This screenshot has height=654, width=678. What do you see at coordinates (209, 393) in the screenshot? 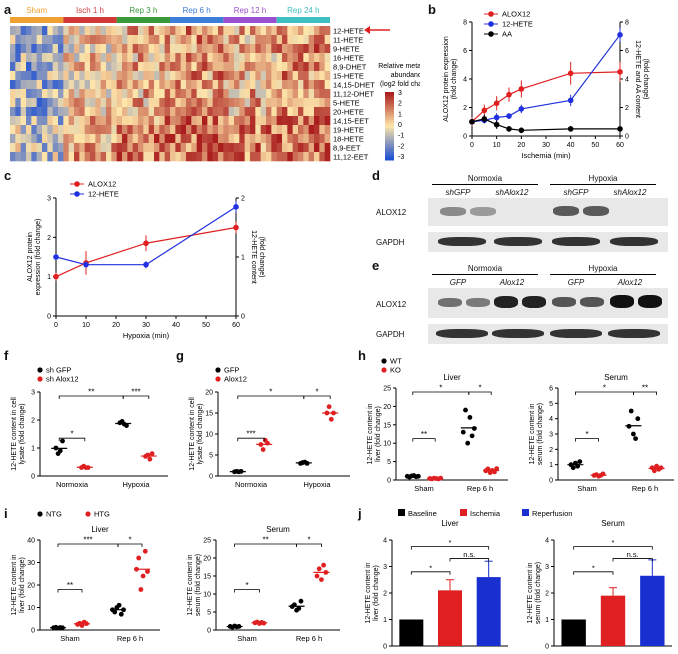
I see `y-tick-label: 20` at bounding box center [209, 393].